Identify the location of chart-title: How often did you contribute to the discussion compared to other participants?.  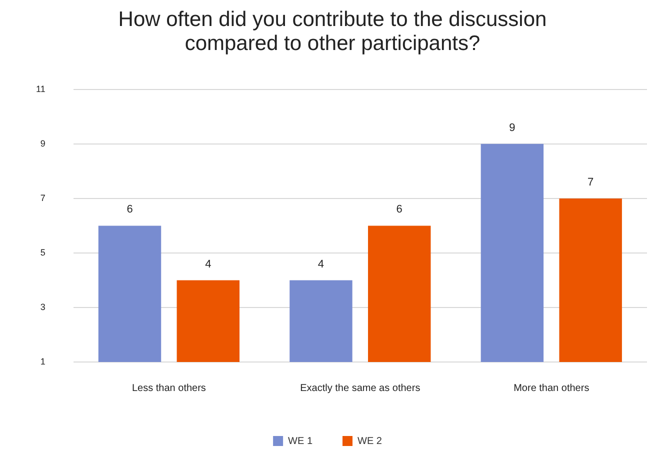
(332, 32).